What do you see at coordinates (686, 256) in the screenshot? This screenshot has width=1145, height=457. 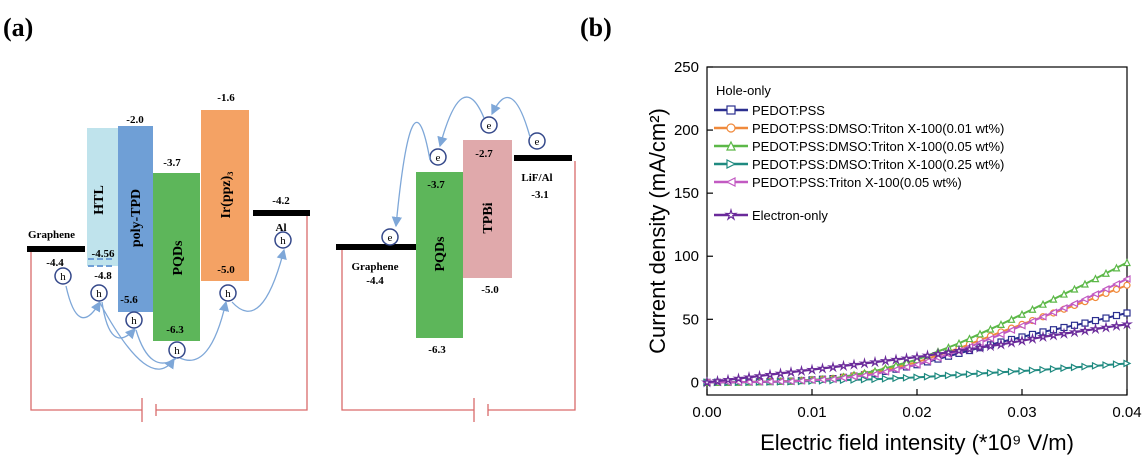 I see `y-tick-label: 100` at bounding box center [686, 256].